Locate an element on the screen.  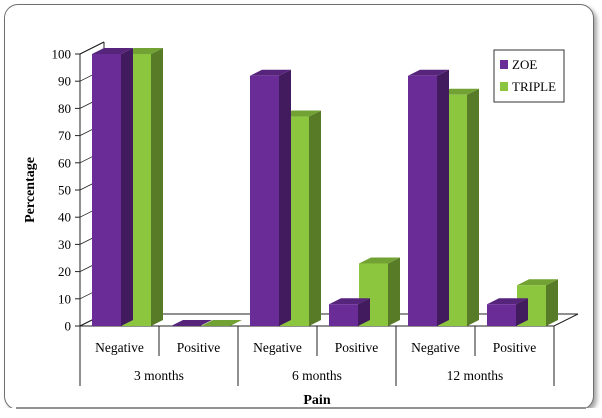
legend-box is located at coordinates (529, 76).